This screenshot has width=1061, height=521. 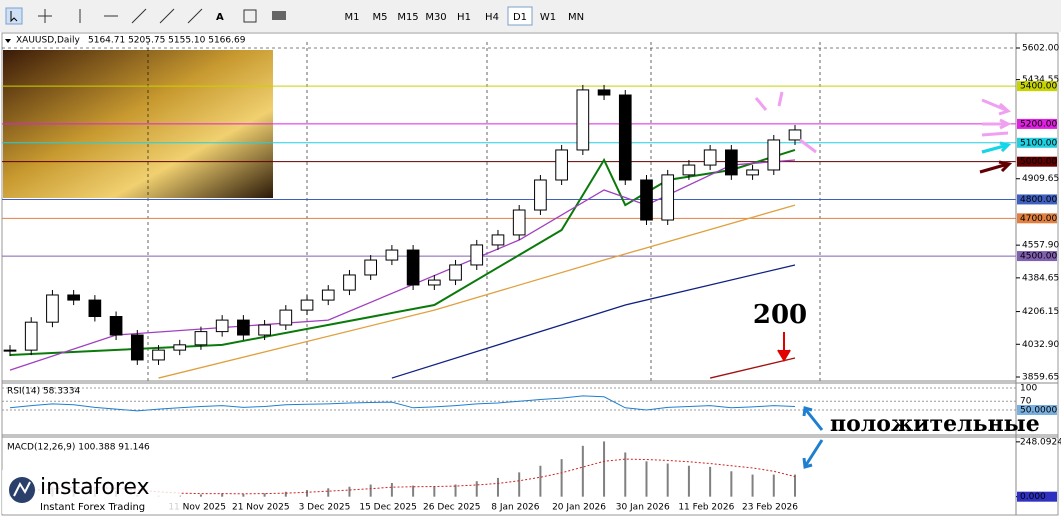 I want to click on x-tick-label: 8 Jan 2026, so click(x=515, y=508).